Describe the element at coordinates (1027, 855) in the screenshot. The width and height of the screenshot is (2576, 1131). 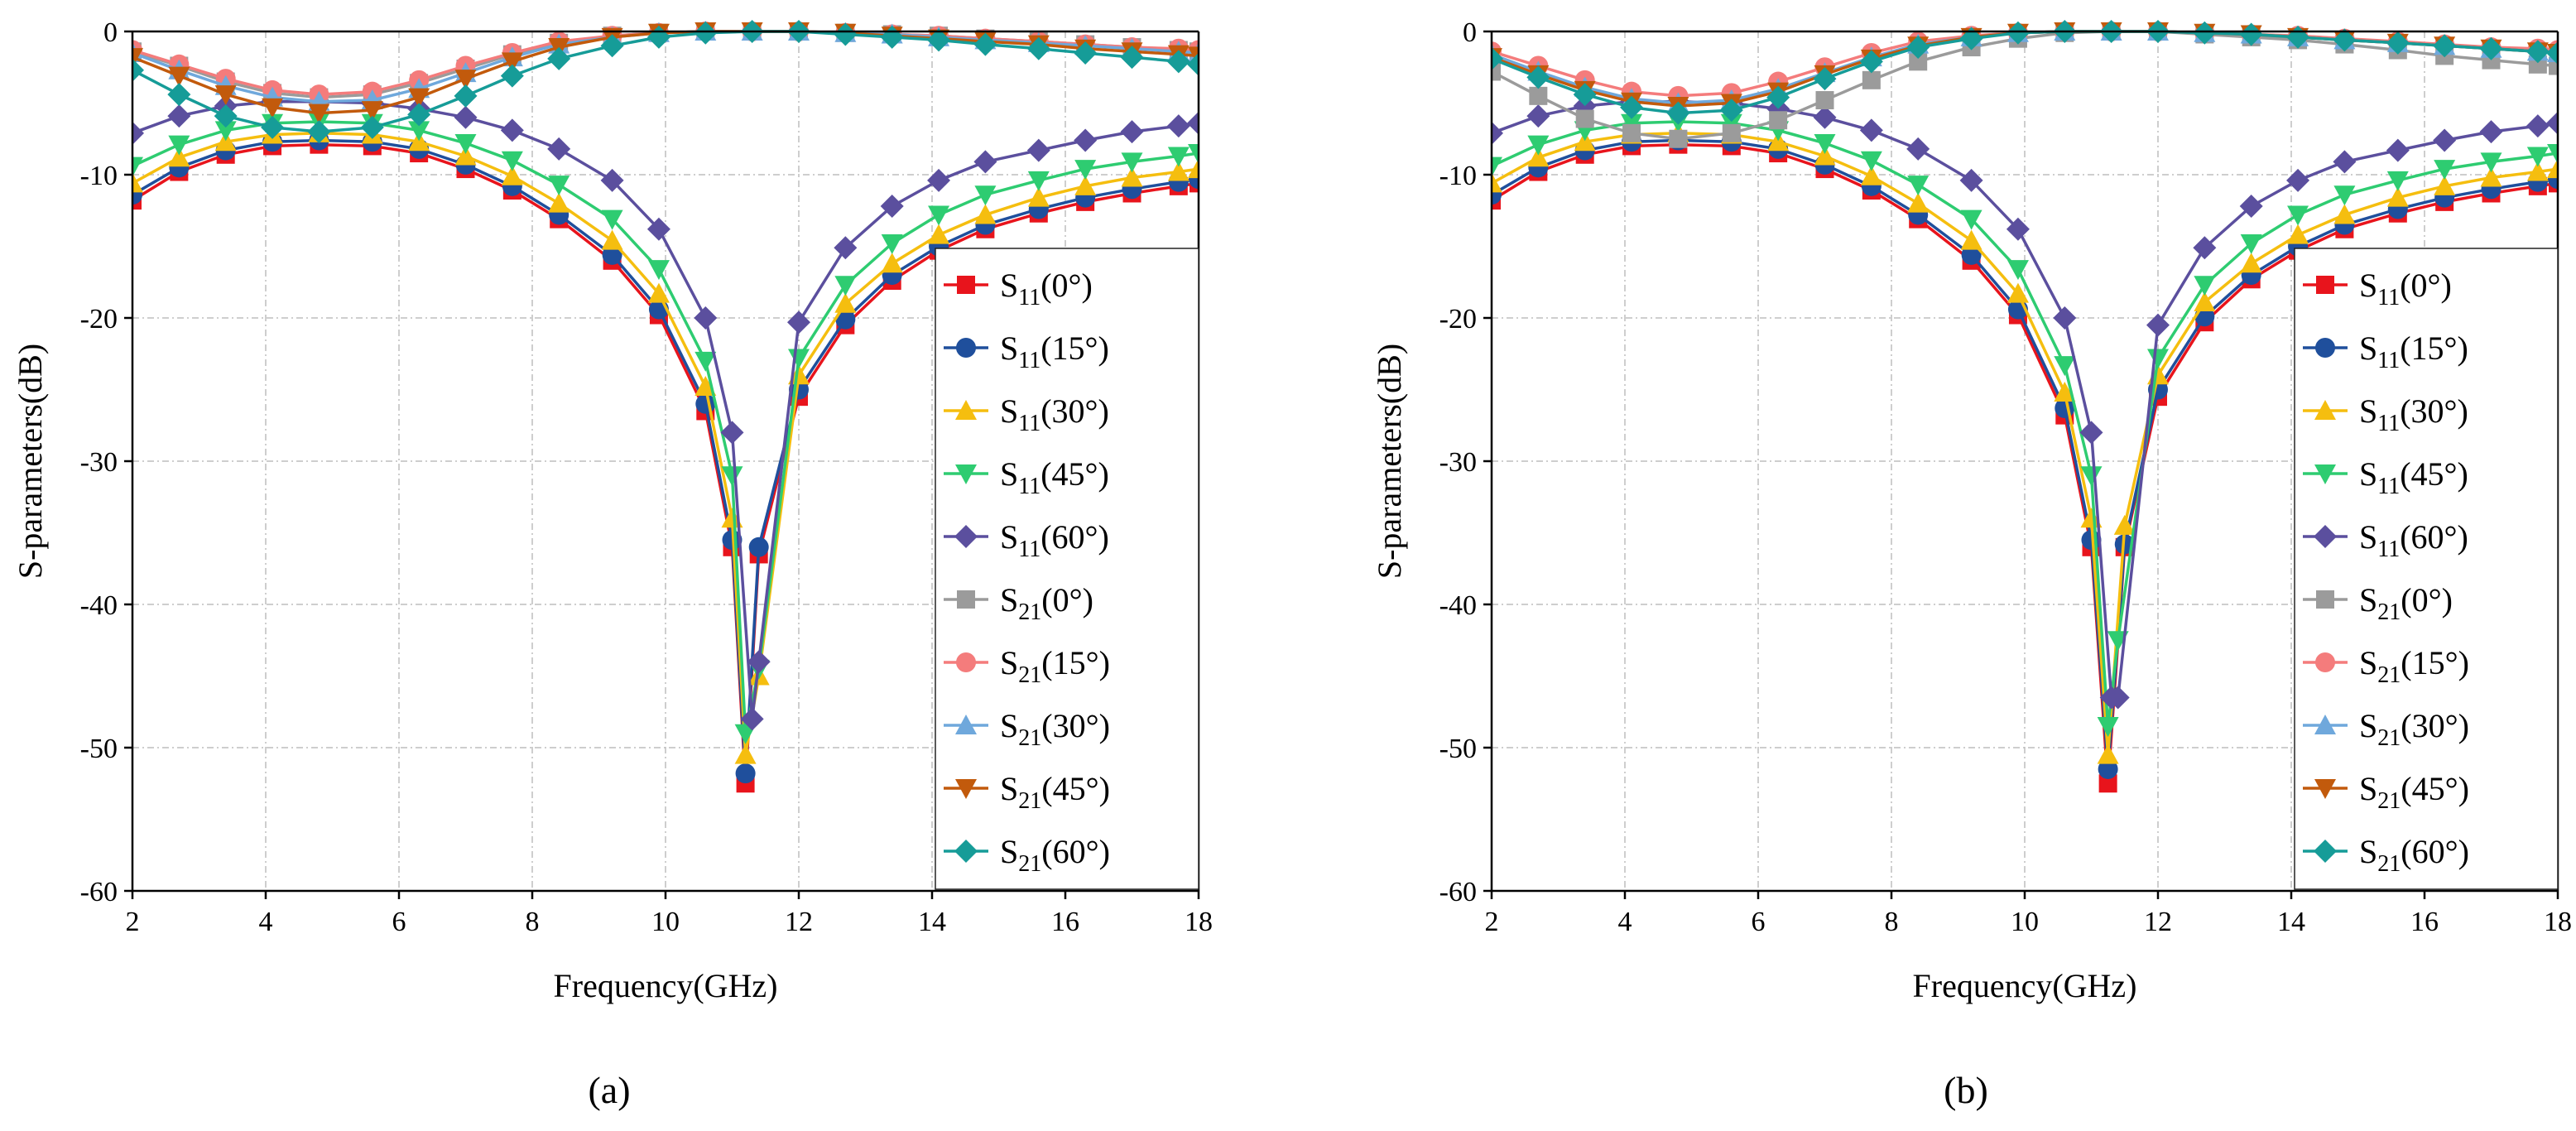
I see `legend-item: S21(60°)` at that location.